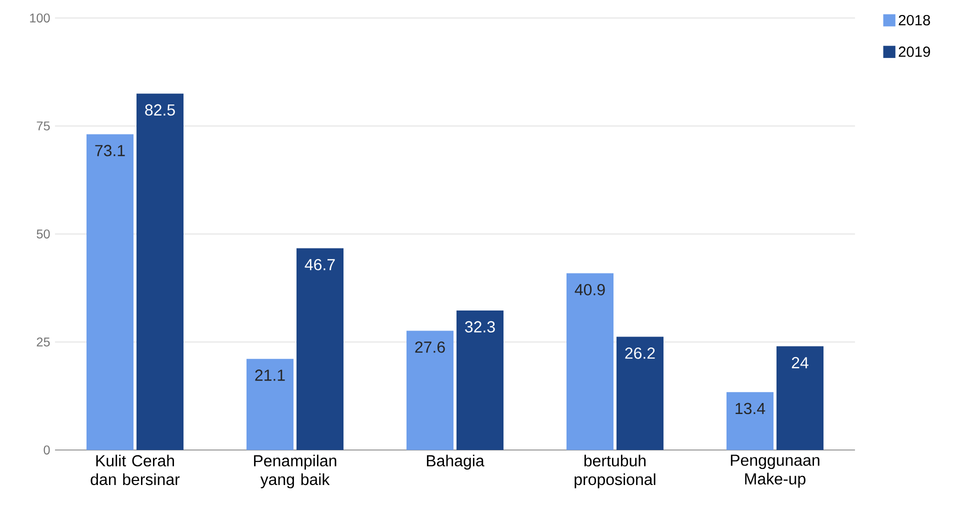 The width and height of the screenshot is (965, 510). Describe the element at coordinates (775, 471) in the screenshot. I see `x-tick-label: Penggunaan Make-up` at that location.